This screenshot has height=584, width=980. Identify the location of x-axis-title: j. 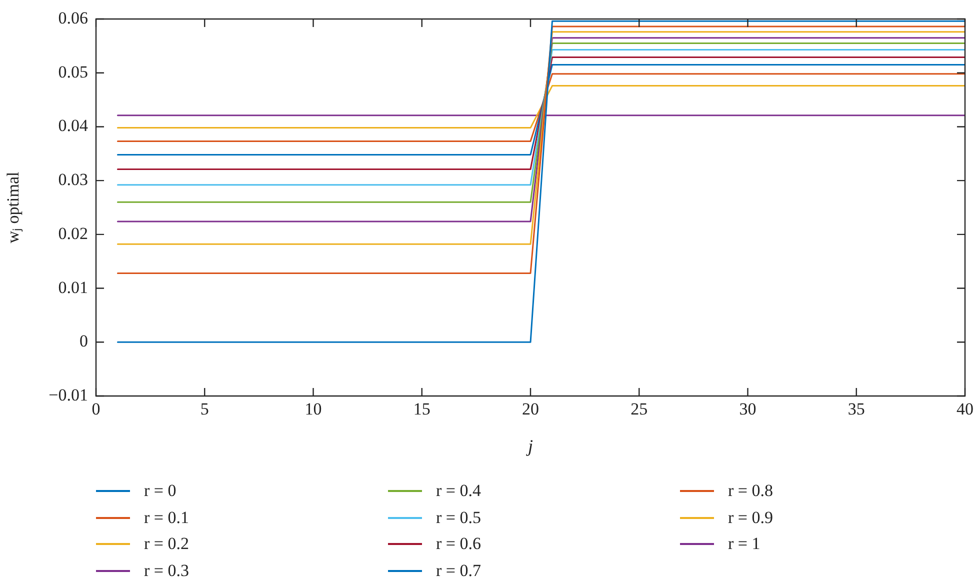
(530, 446).